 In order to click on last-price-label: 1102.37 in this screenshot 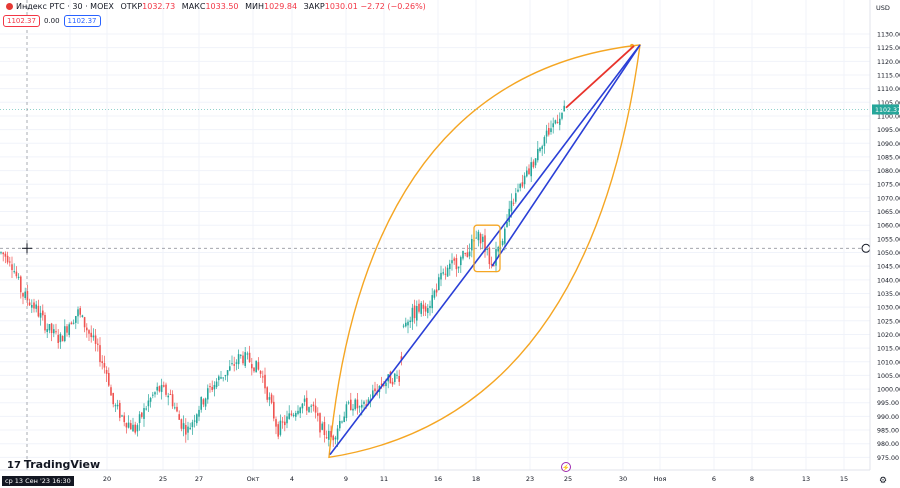, I will do `click(887, 110)`.